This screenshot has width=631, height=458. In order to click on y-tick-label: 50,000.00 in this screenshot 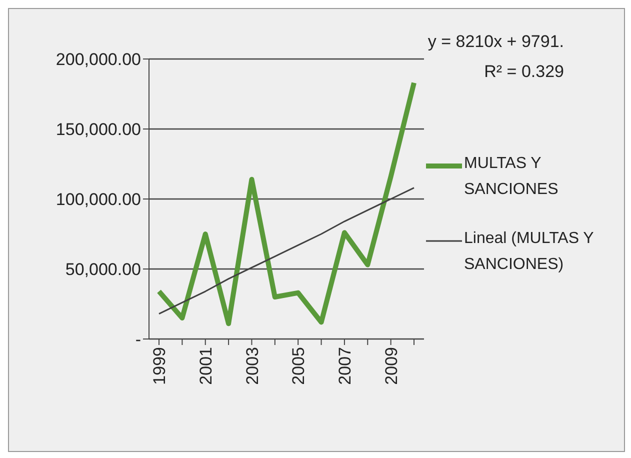, I will do `click(103, 270)`.